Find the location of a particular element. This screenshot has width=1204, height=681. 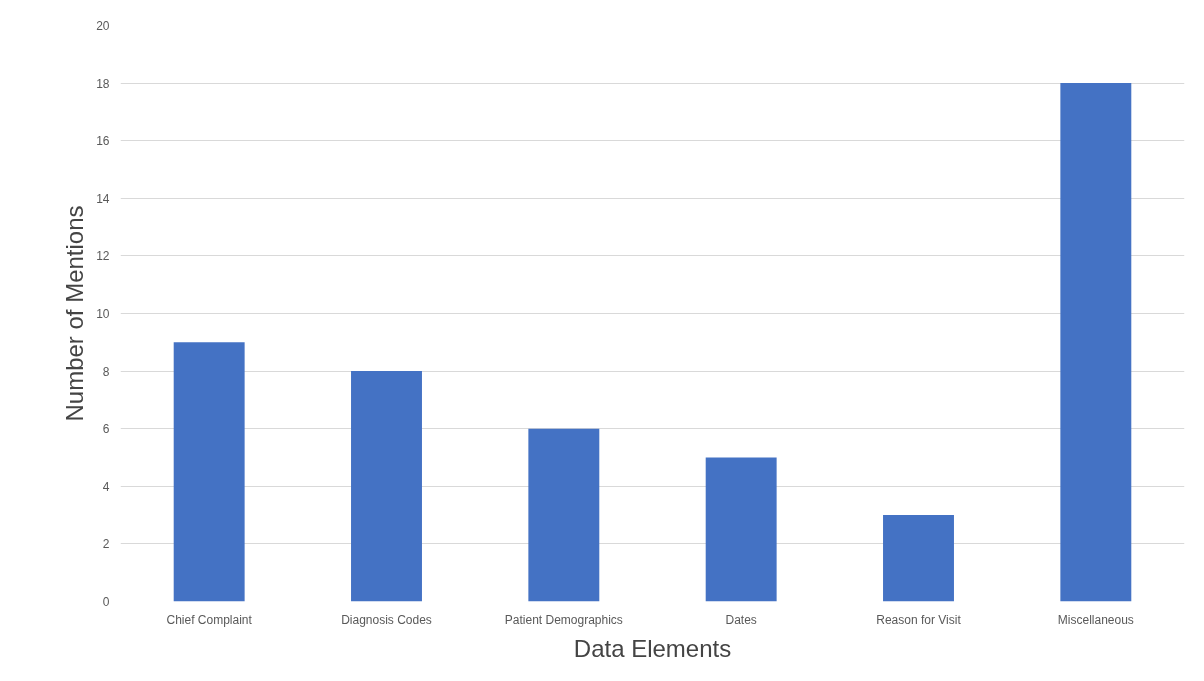

y-tick-label: 18 is located at coordinates (103, 83).